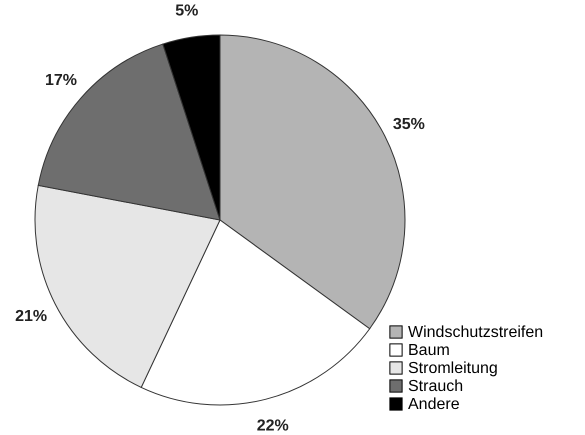 This screenshot has width=585, height=435. I want to click on data-label: 5%, so click(186, 11).